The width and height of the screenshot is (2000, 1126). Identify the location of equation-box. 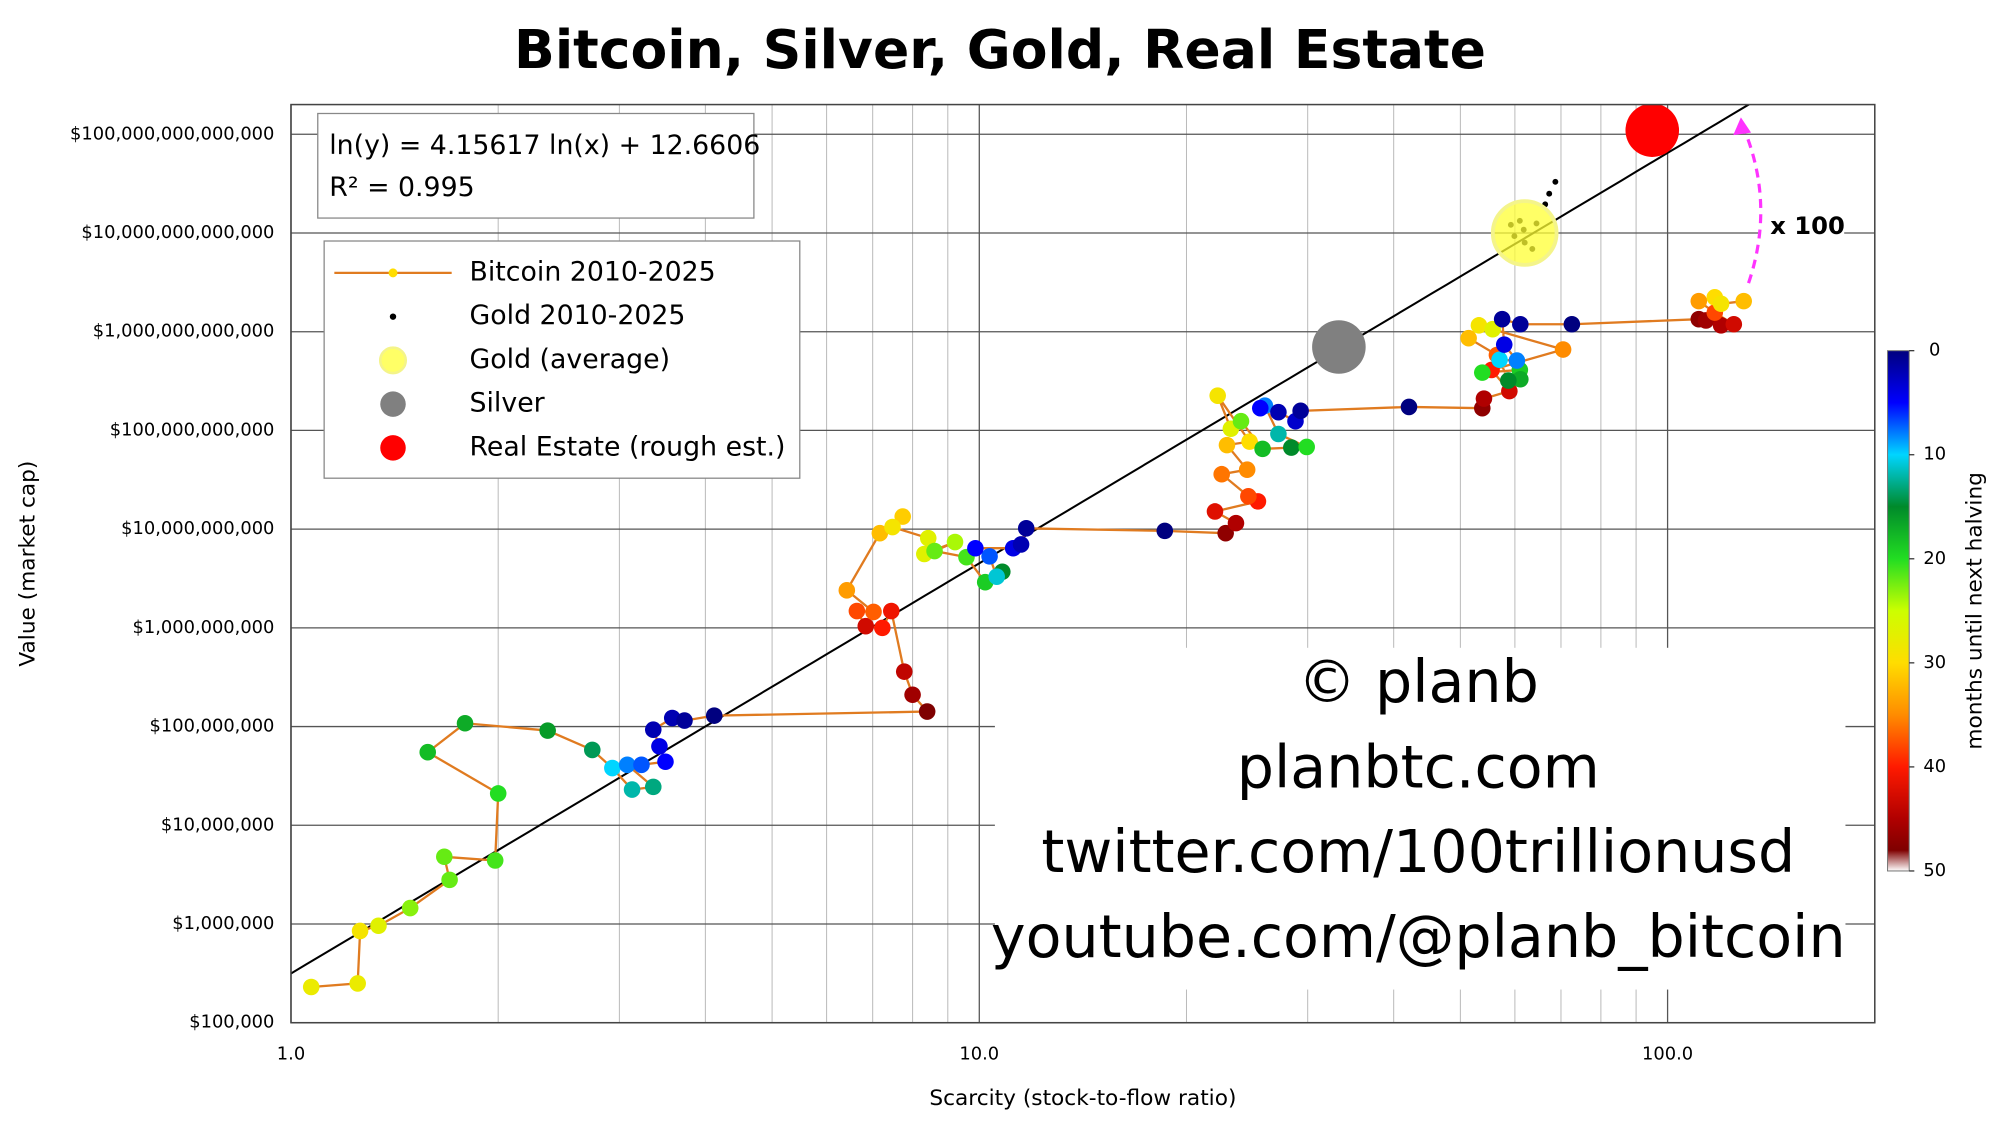
(536, 165).